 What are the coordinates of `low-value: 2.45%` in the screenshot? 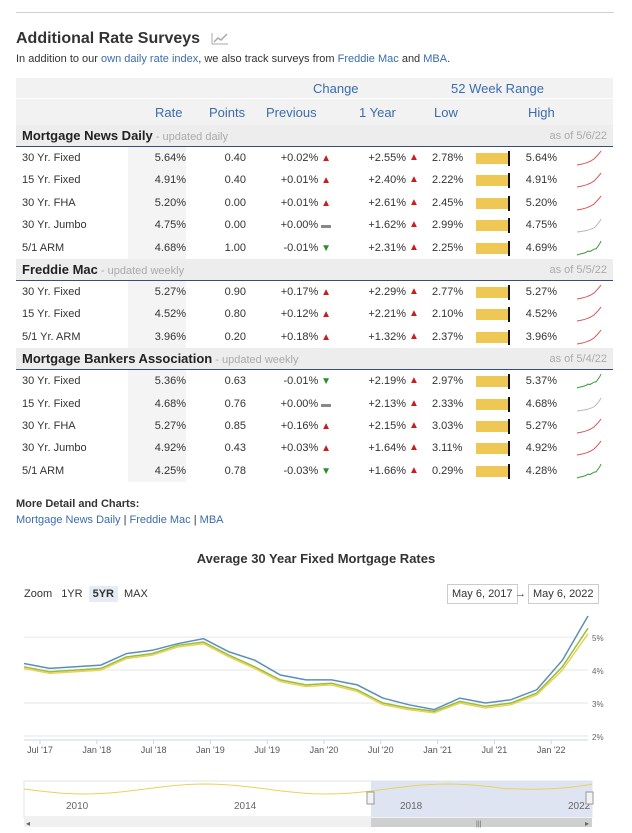 It's located at (448, 202).